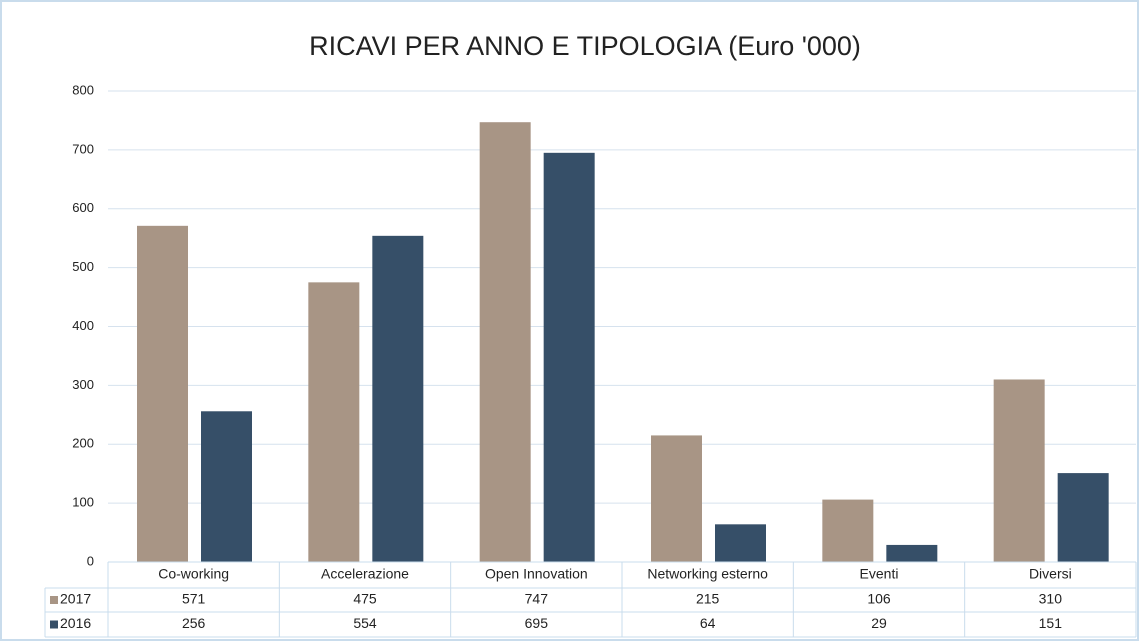 The height and width of the screenshot is (641, 1139). Describe the element at coordinates (879, 599) in the screenshot. I see `table-value: 106` at that location.